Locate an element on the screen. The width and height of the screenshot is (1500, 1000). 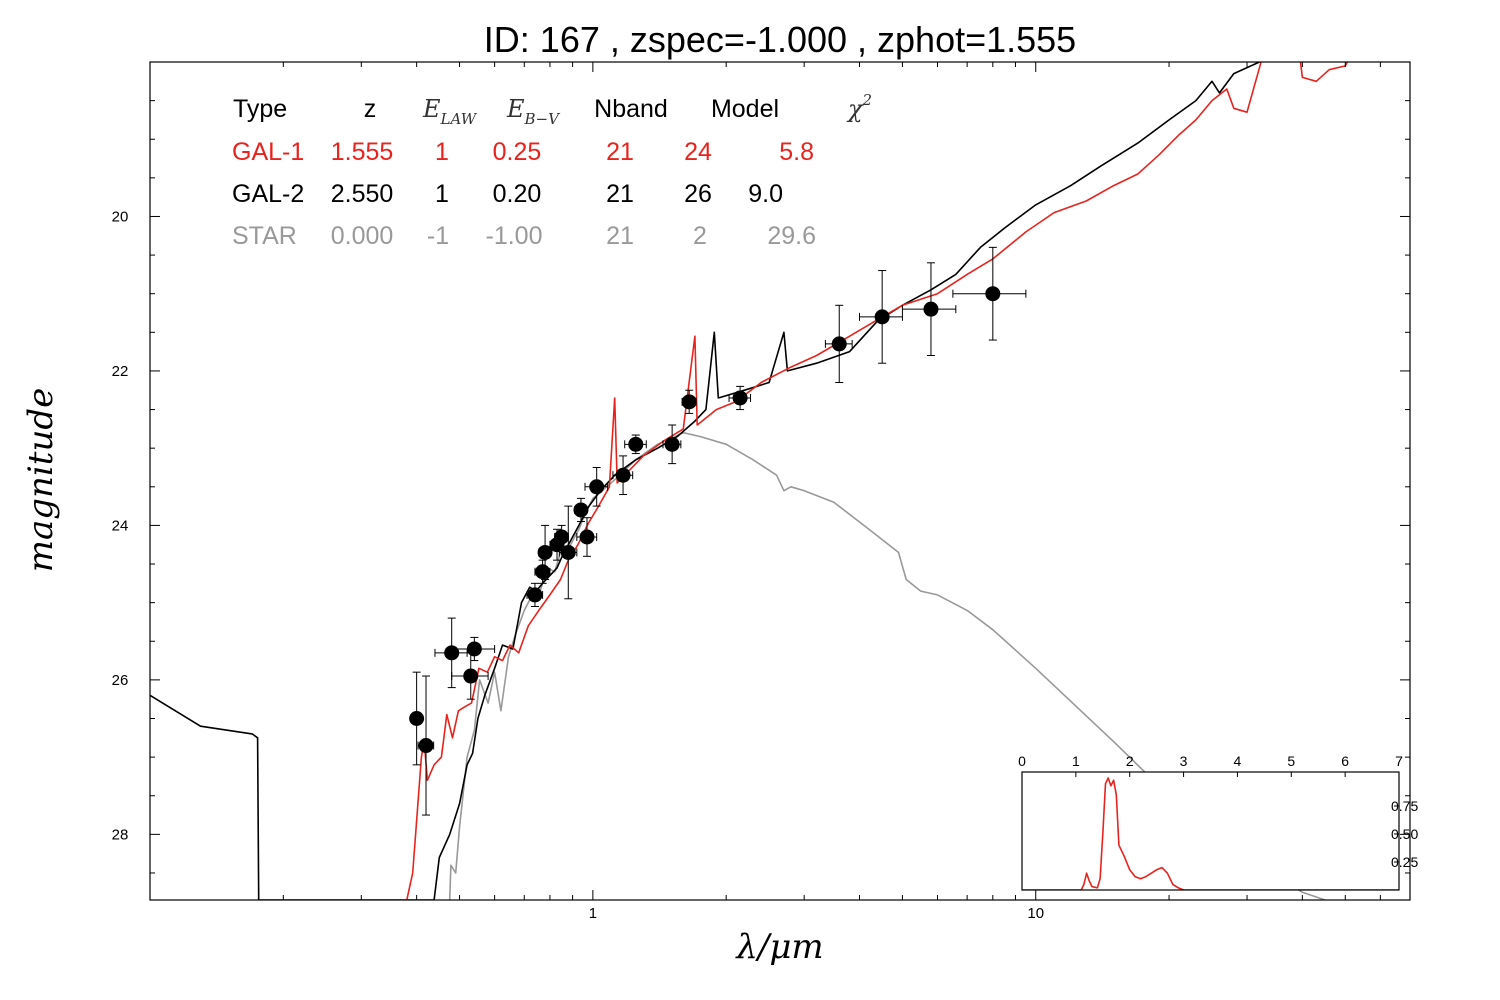
legend-row-gal1-model: 24 is located at coordinates (698, 152).